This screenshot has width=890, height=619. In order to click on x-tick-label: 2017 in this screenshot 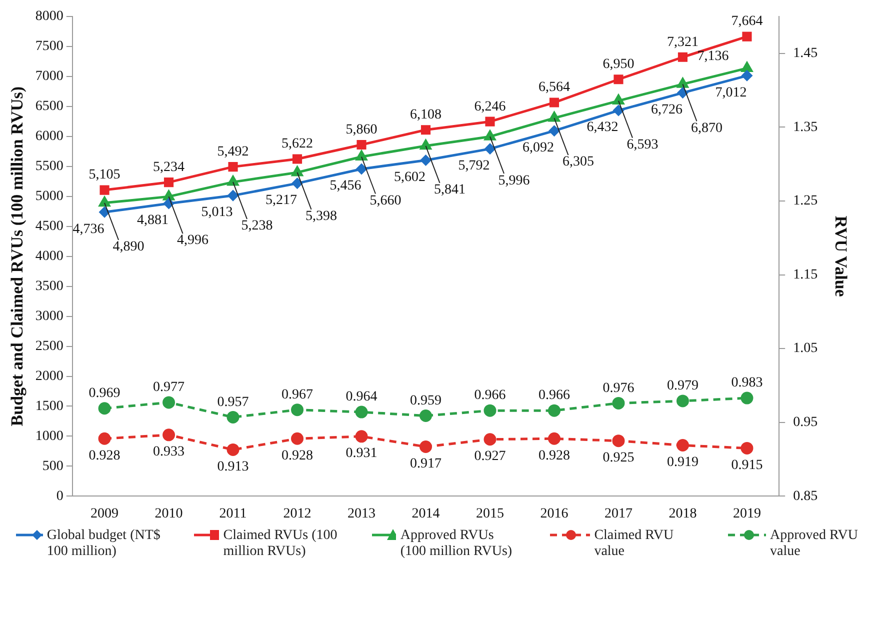, I will do `click(618, 514)`.